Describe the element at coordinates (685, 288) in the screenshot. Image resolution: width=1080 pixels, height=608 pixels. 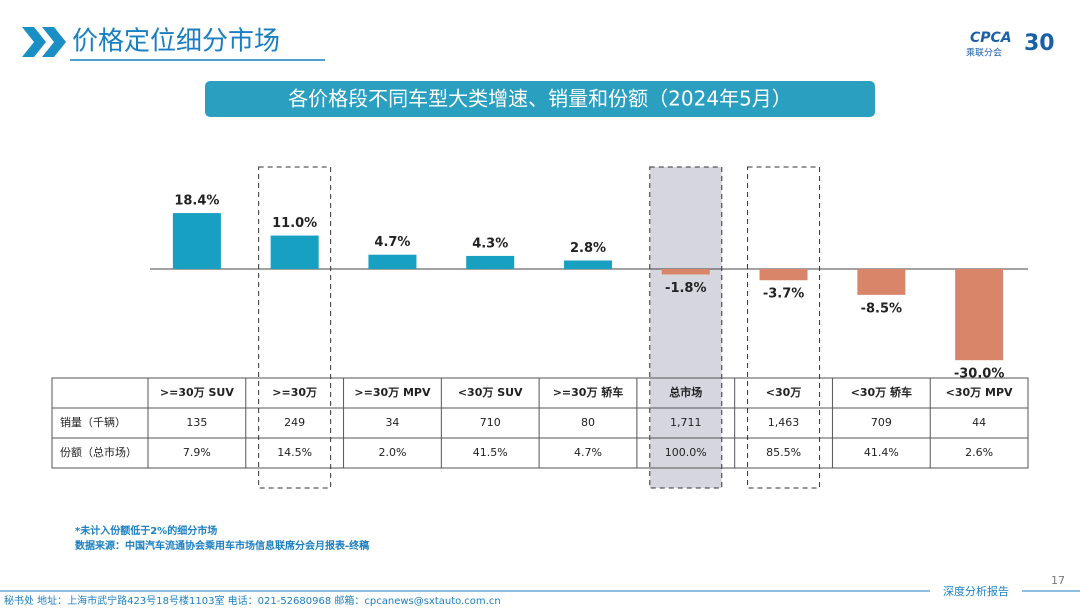
I see `value-label: -1.8%` at that location.